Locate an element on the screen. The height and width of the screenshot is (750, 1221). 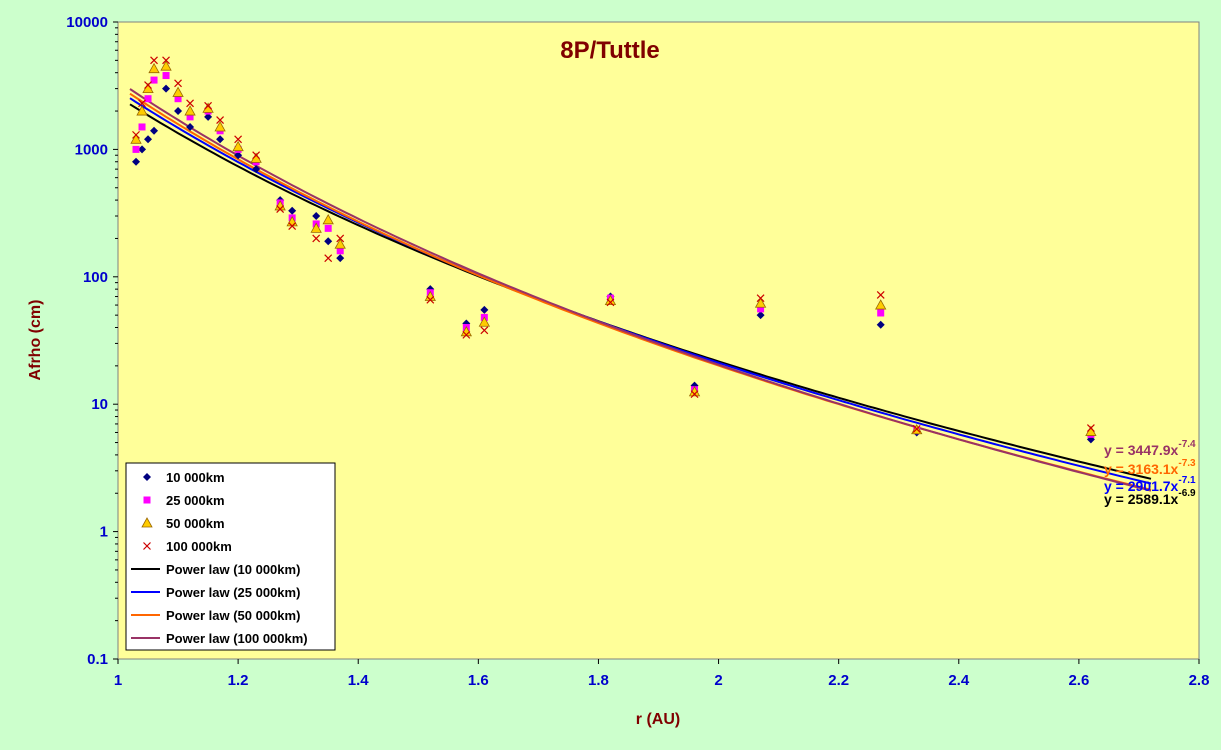
x-tick-label: 1.4 is located at coordinates (359, 680).